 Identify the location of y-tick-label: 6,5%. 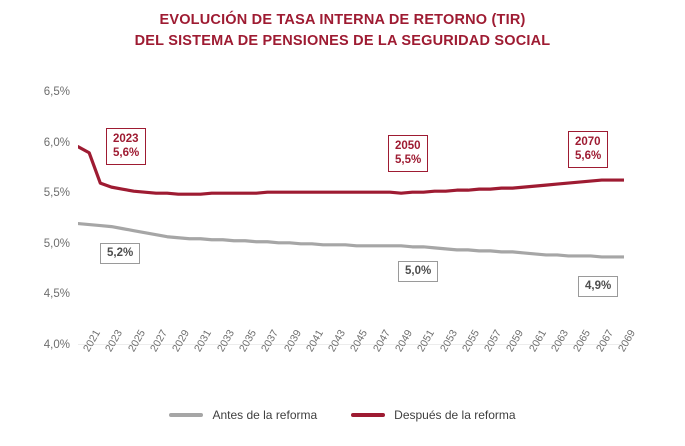
(56, 92).